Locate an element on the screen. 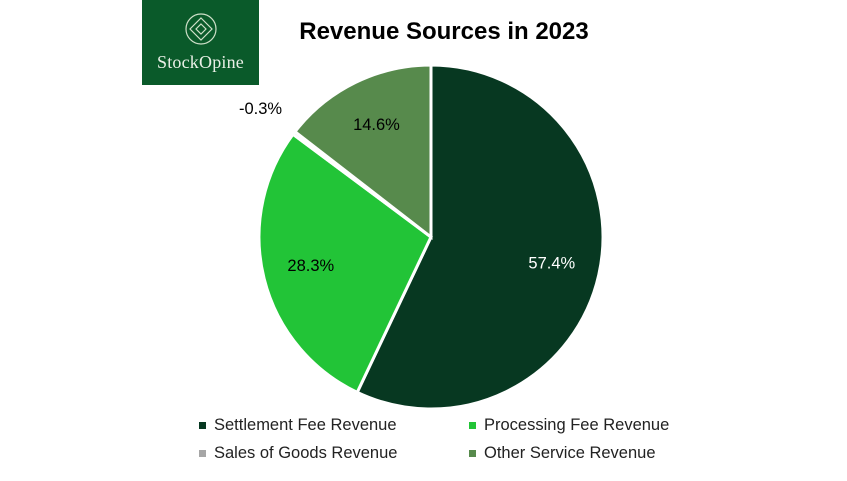 Image resolution: width=847 pixels, height=481 pixels. logo-text: StockOpine is located at coordinates (200, 62).